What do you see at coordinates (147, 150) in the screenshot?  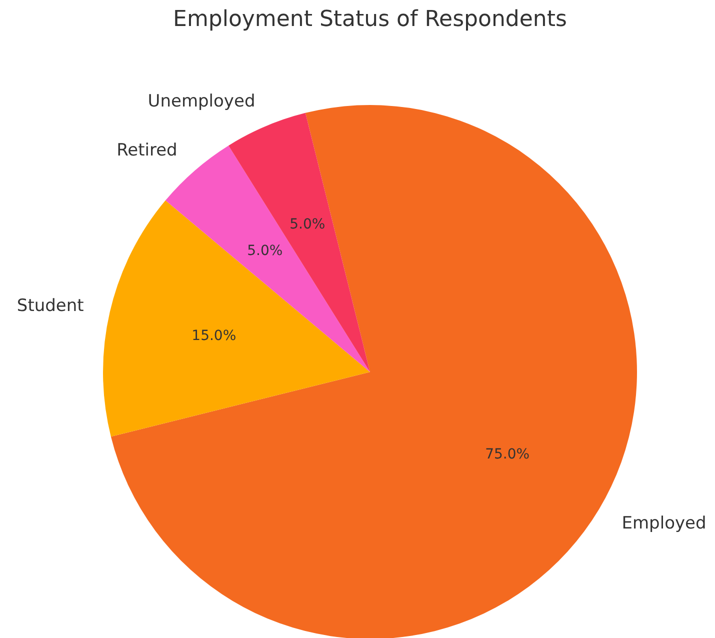 I see `slice-label: Retired` at bounding box center [147, 150].